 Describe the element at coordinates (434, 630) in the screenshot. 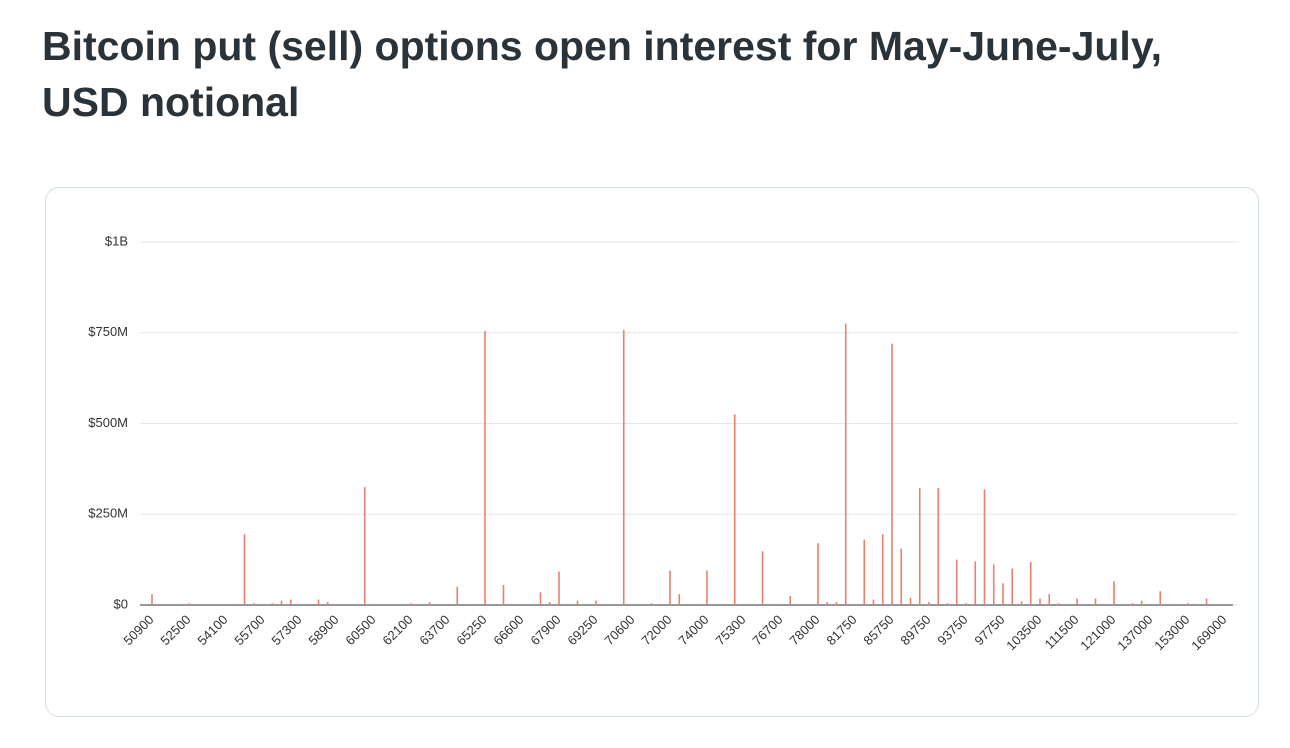

I see `x-tick-label: 63700` at that location.